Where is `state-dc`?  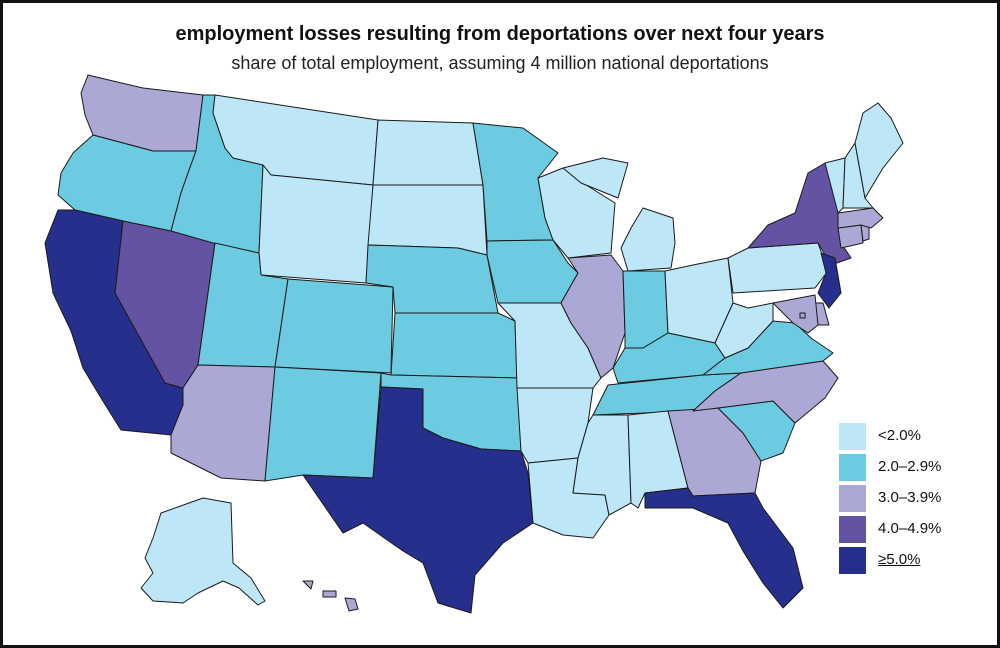
state-dc is located at coordinates (802, 315).